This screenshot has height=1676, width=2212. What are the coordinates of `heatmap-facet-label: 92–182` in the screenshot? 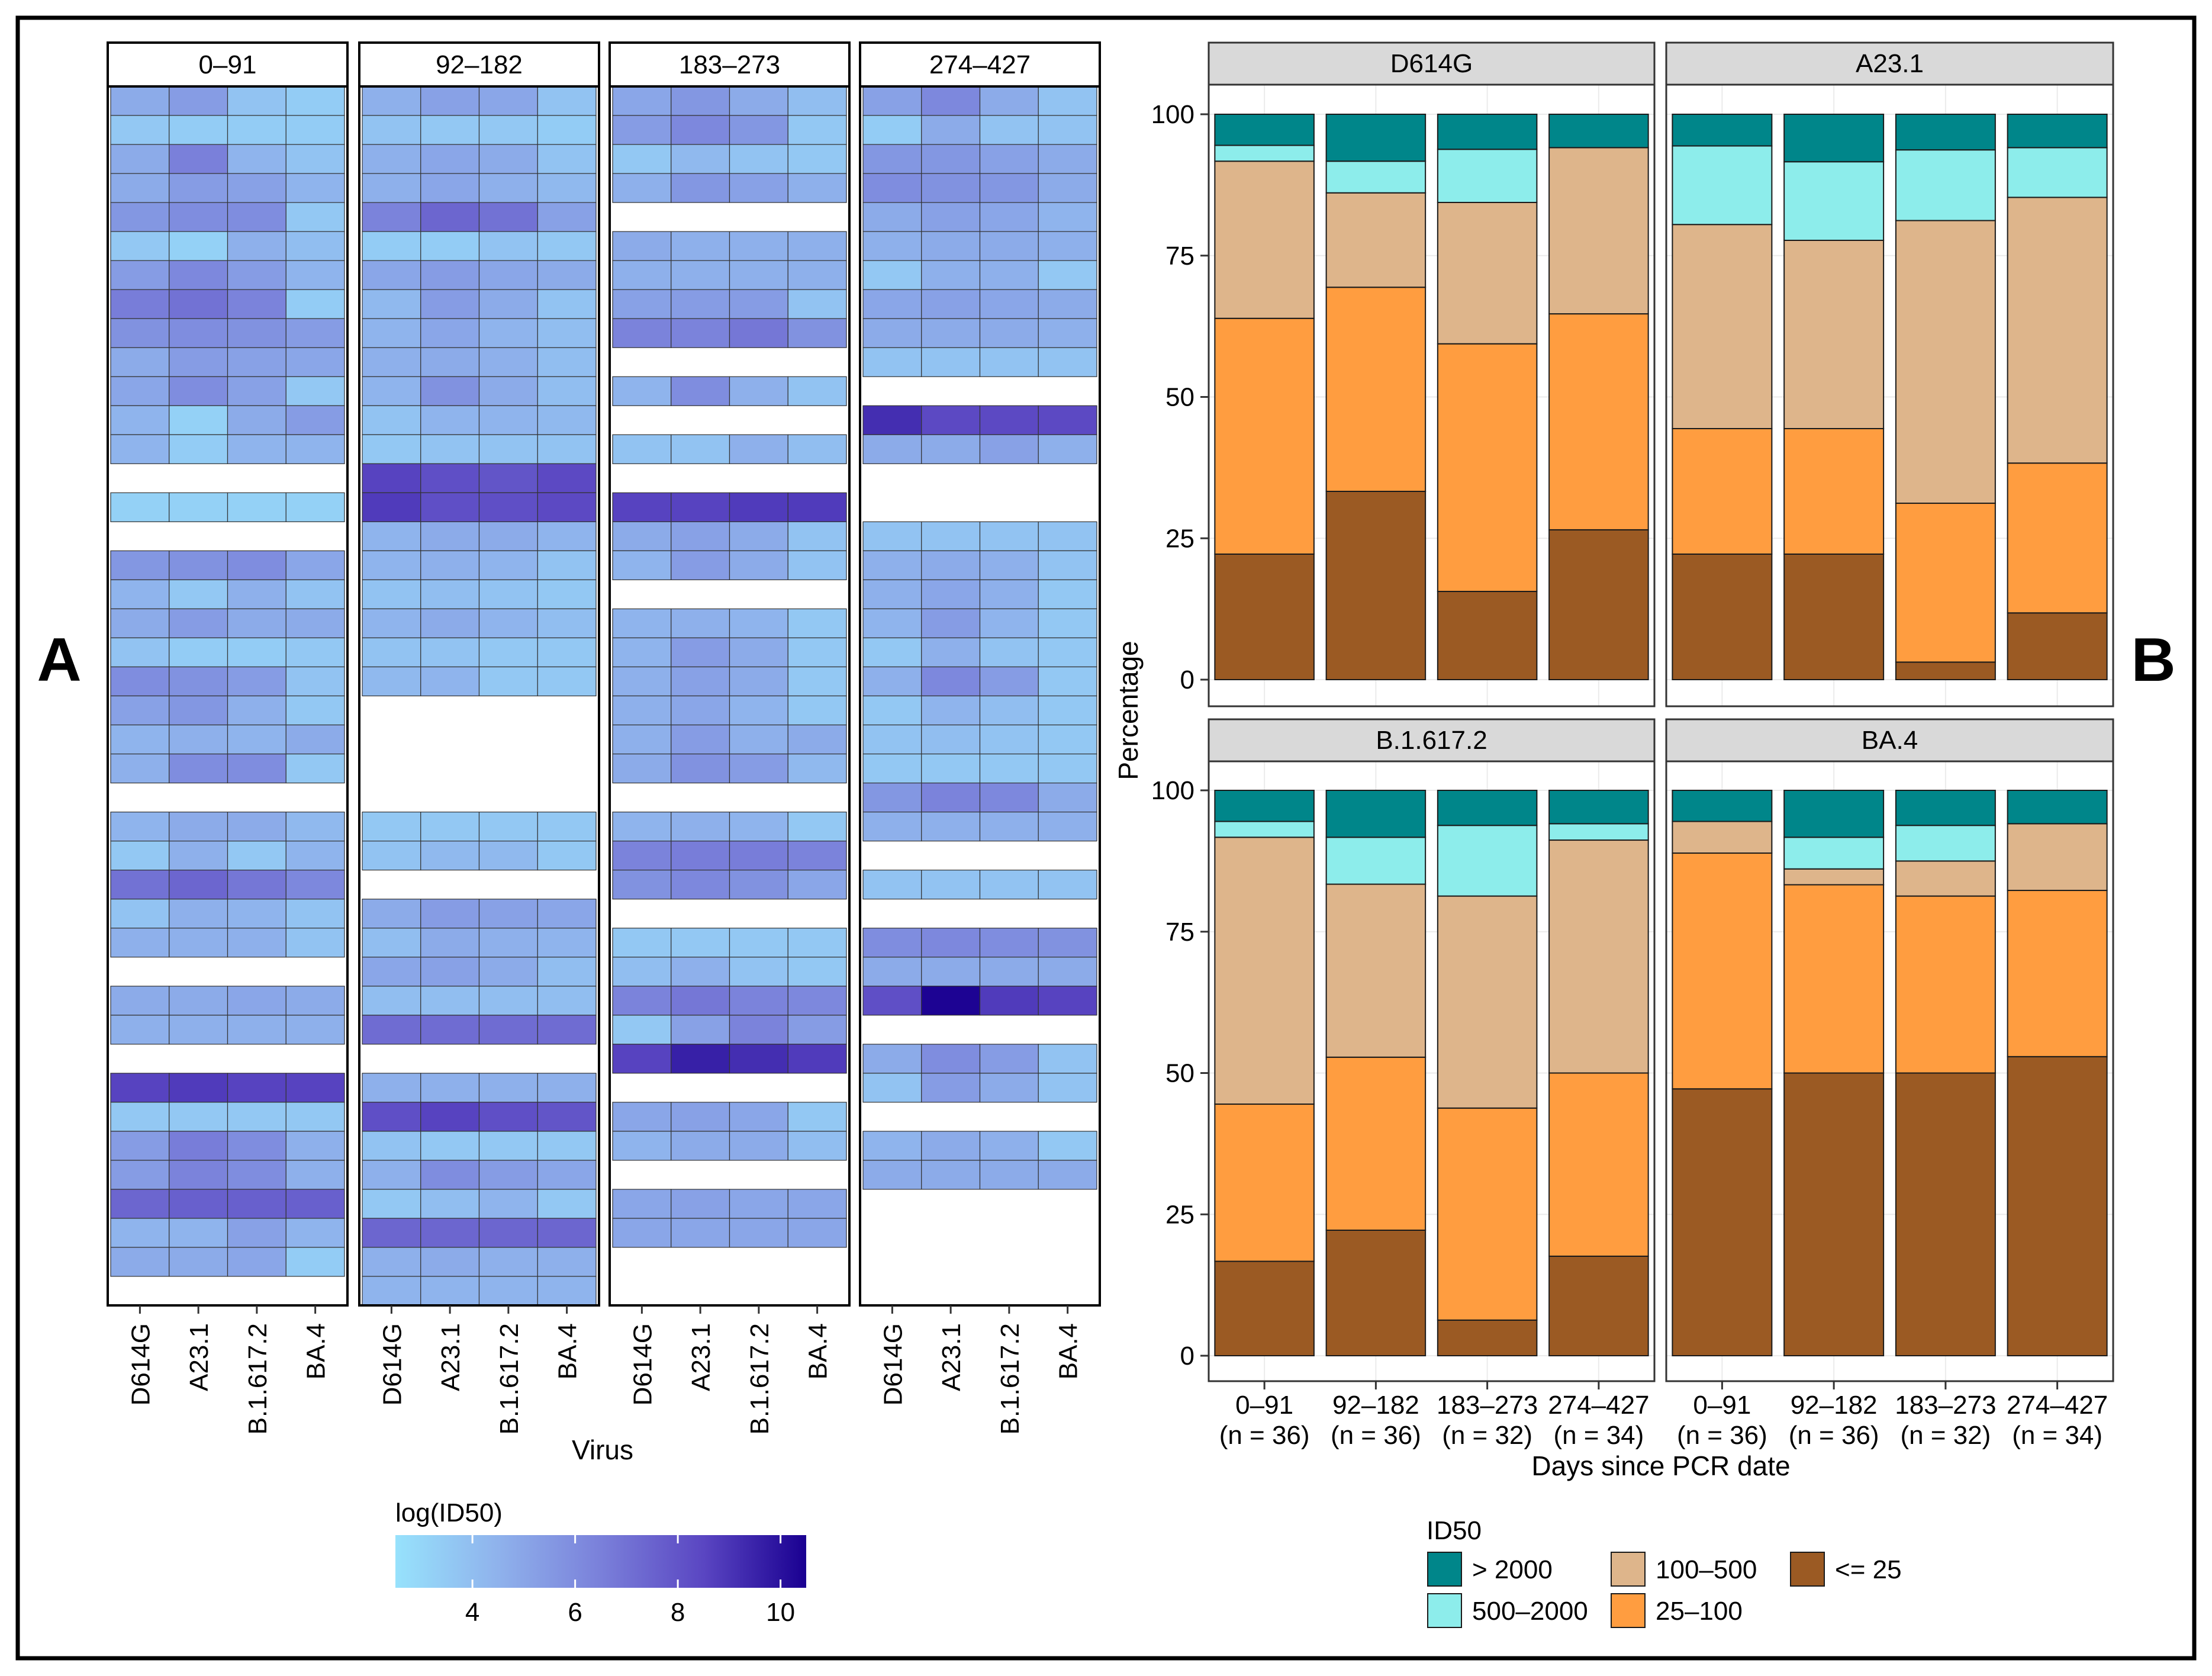 It's located at (479, 64).